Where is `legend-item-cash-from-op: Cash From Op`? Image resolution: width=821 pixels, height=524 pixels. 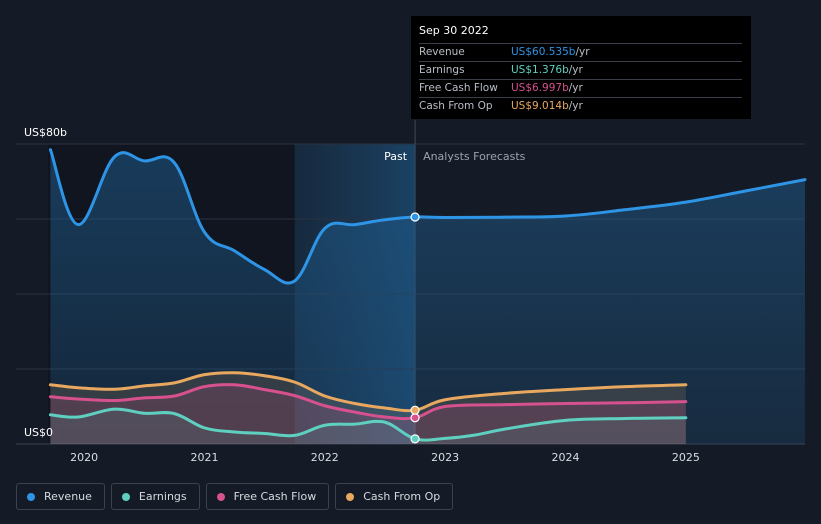
legend-item-cash-from-op: Cash From Op is located at coordinates (394, 496).